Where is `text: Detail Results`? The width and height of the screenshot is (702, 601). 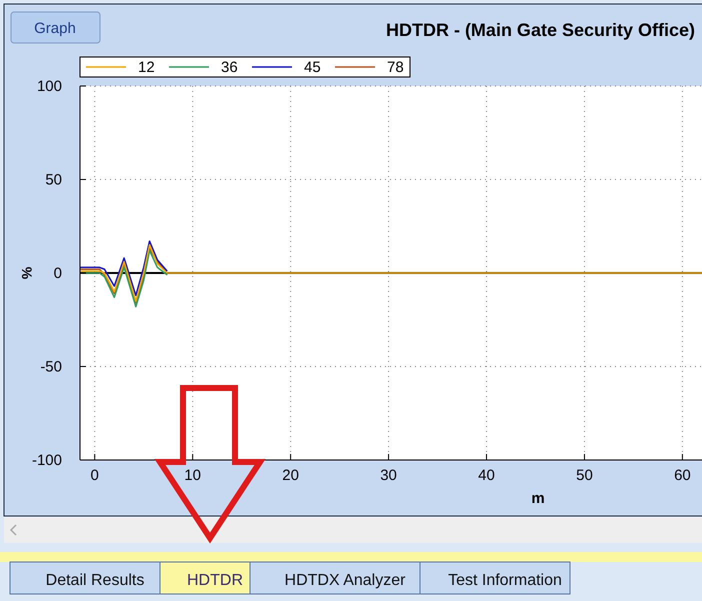 text: Detail Results is located at coordinates (95, 580).